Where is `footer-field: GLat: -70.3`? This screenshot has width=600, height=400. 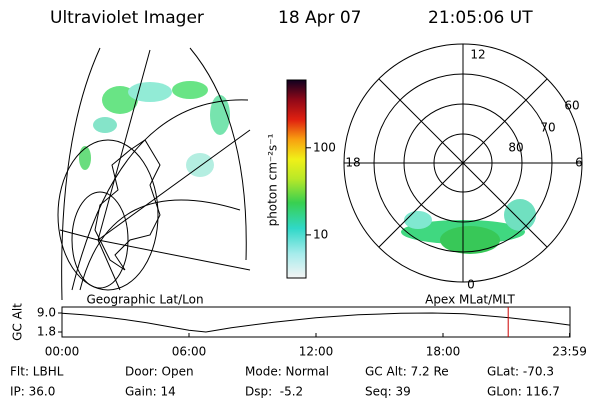 footer-field: GLat: -70.3 is located at coordinates (520, 372).